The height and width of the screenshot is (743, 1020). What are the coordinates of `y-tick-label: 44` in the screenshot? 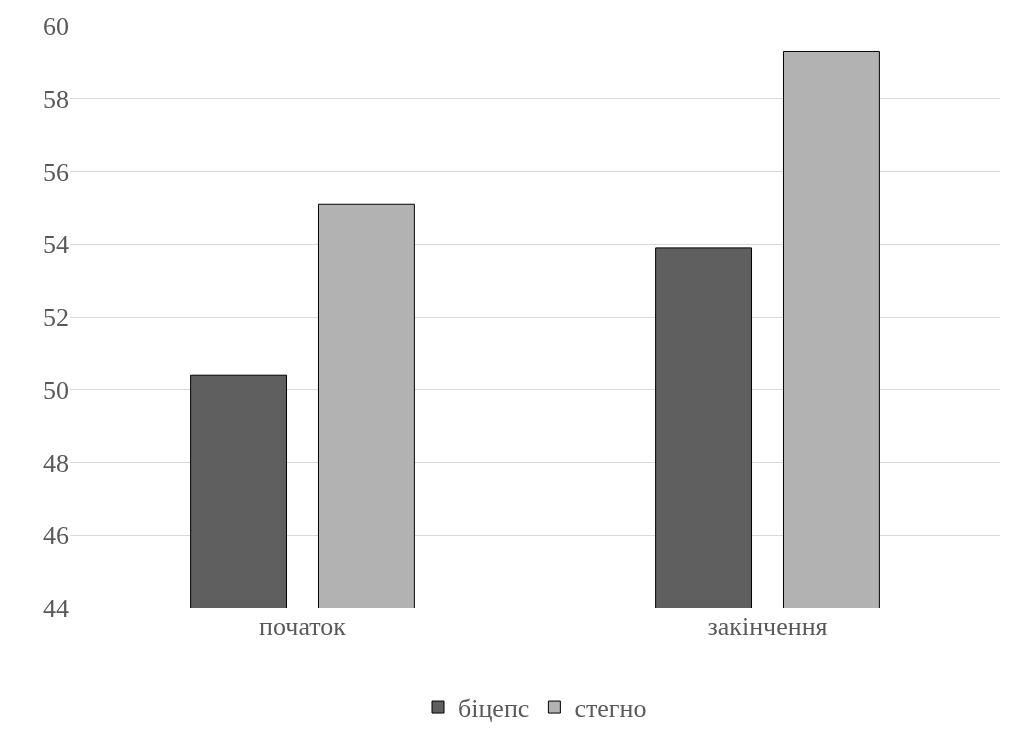 It's located at (56, 609).